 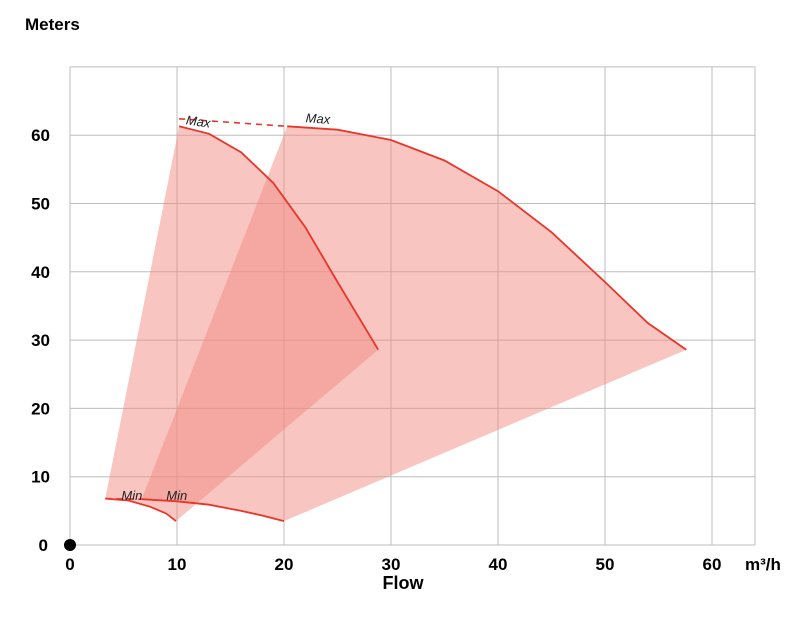 What do you see at coordinates (712, 564) in the screenshot?
I see `x-tick-60: 60` at bounding box center [712, 564].